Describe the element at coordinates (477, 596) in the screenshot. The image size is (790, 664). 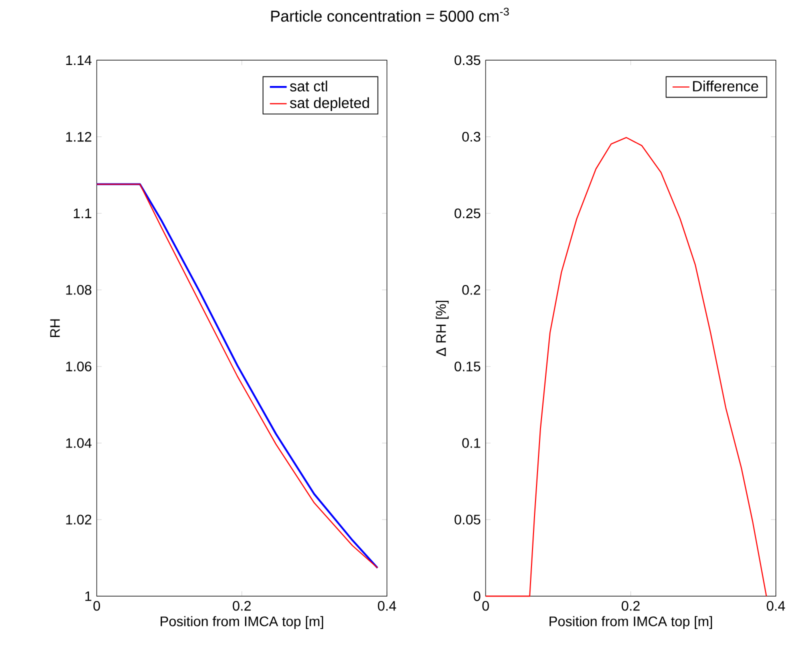
I see `y-tick-label: 0` at that location.